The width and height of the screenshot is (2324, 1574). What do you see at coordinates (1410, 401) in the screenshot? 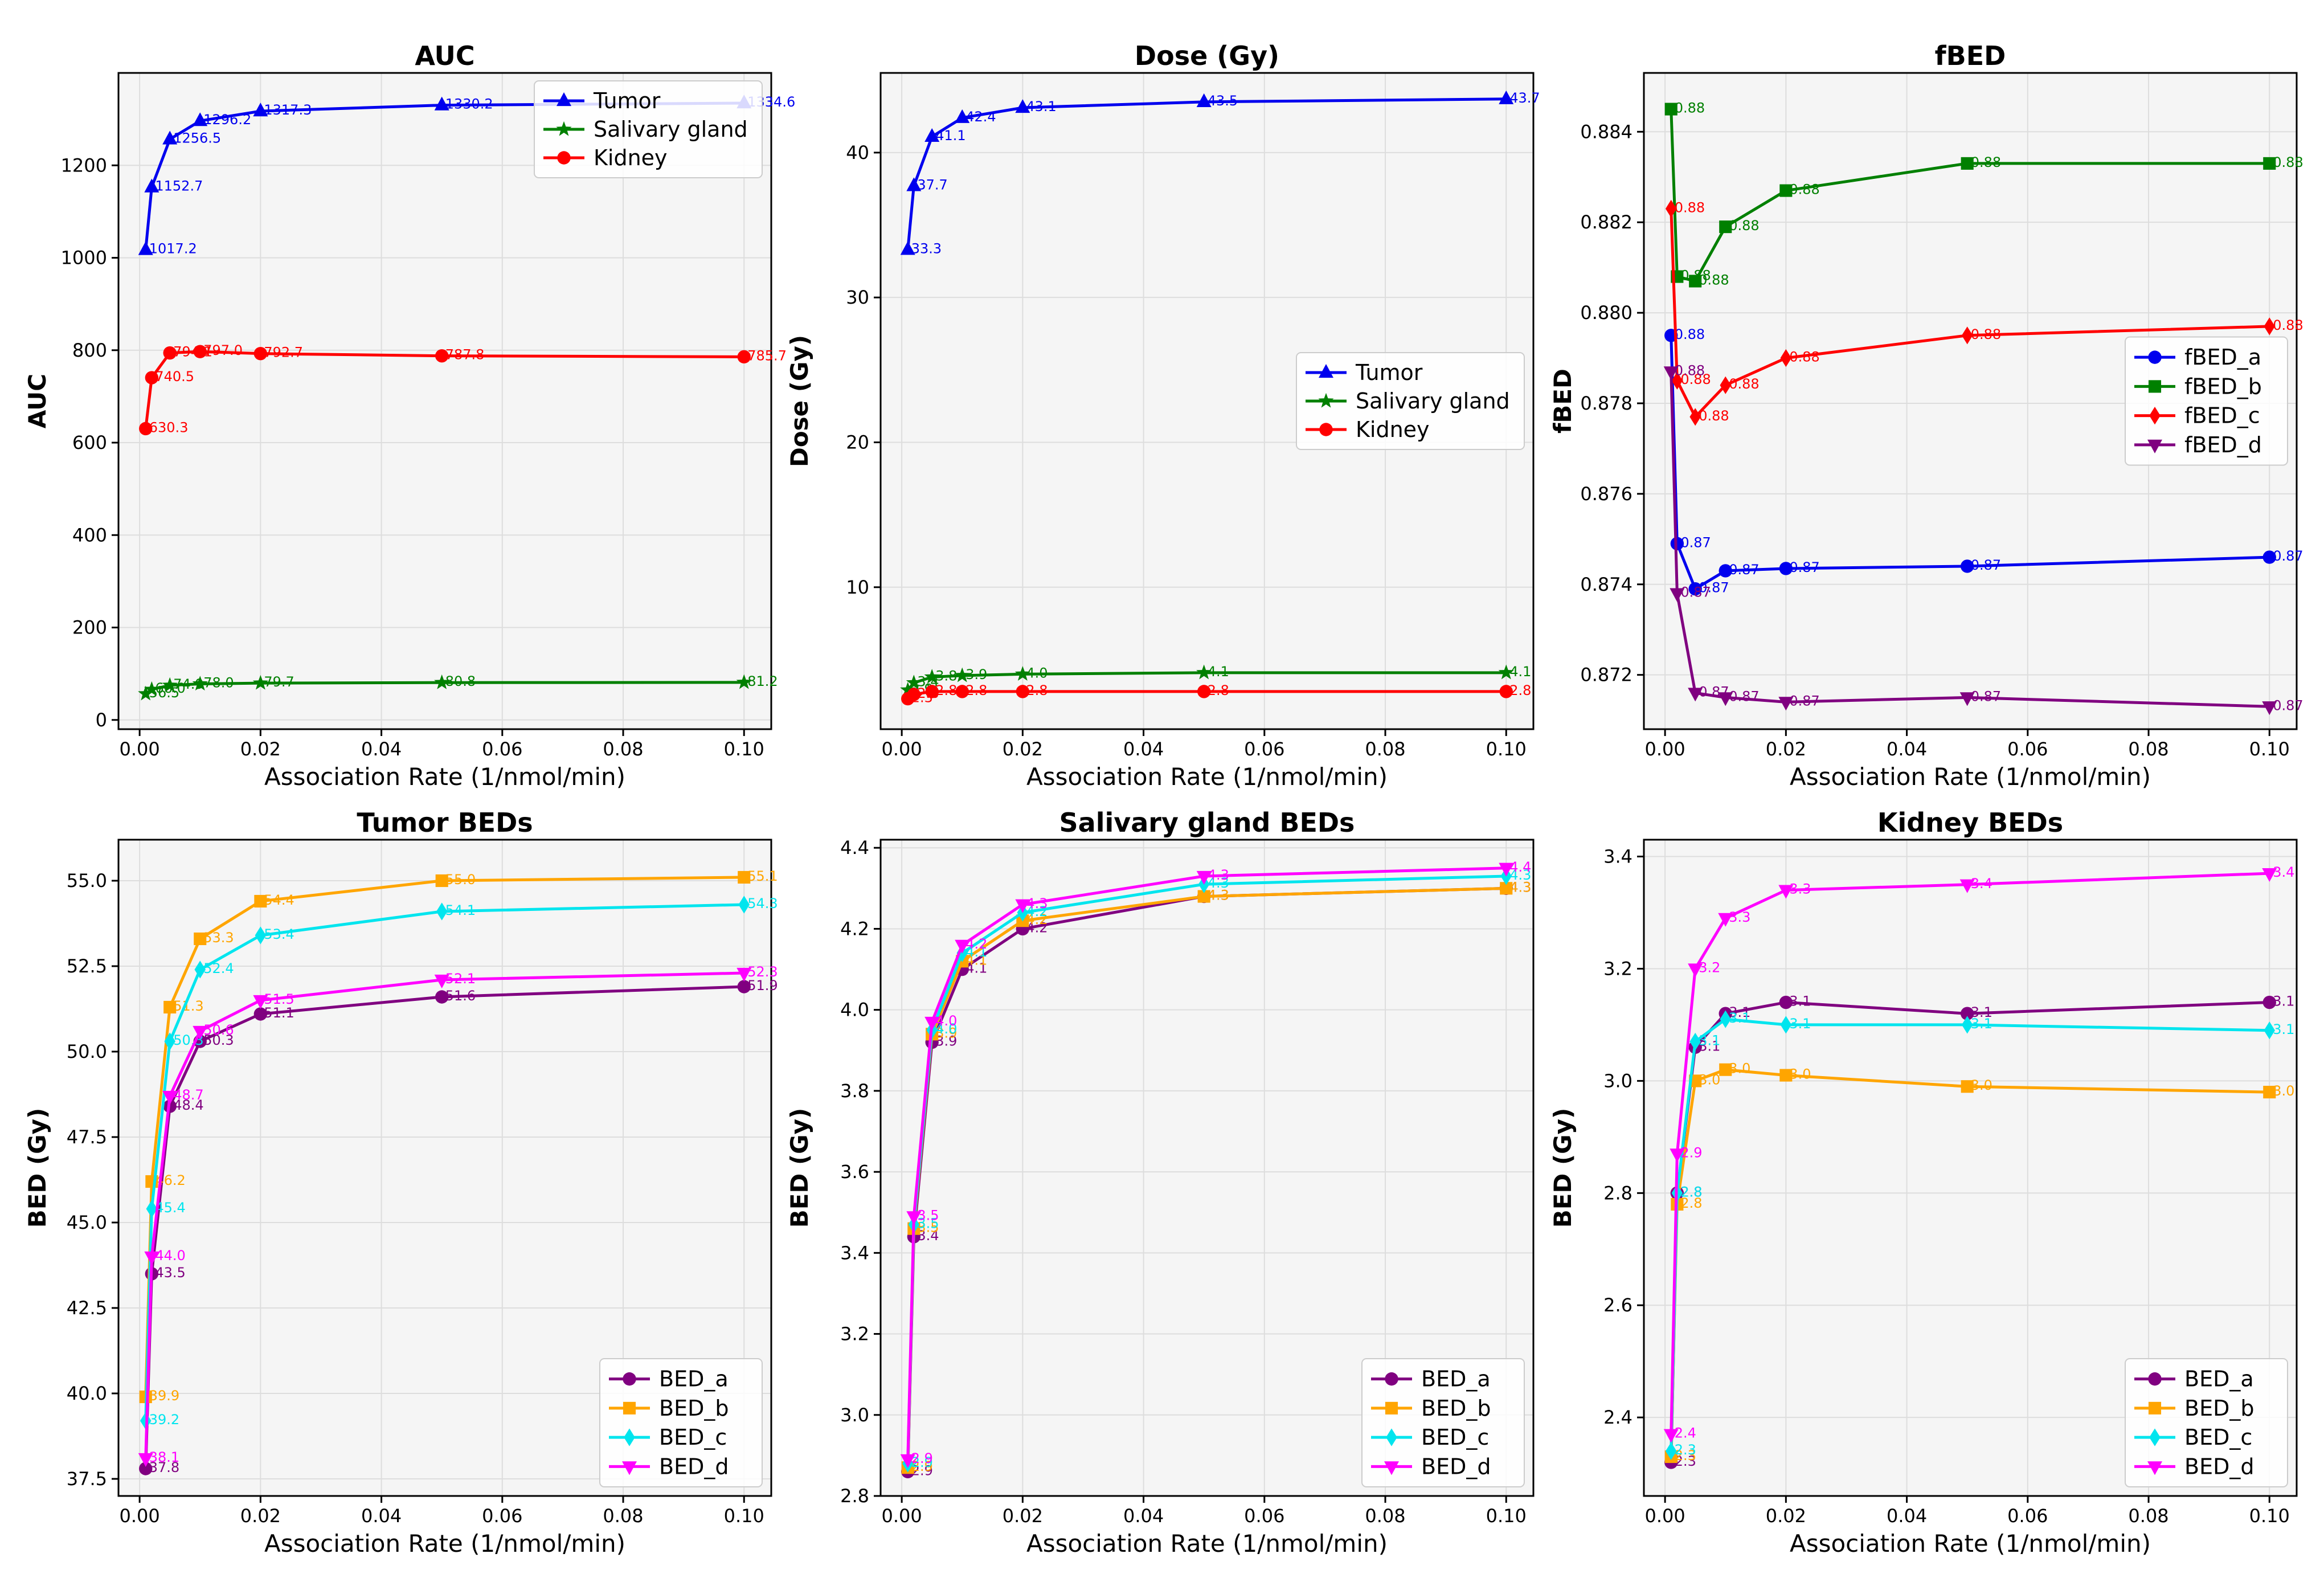
I see `legend-box` at bounding box center [1410, 401].